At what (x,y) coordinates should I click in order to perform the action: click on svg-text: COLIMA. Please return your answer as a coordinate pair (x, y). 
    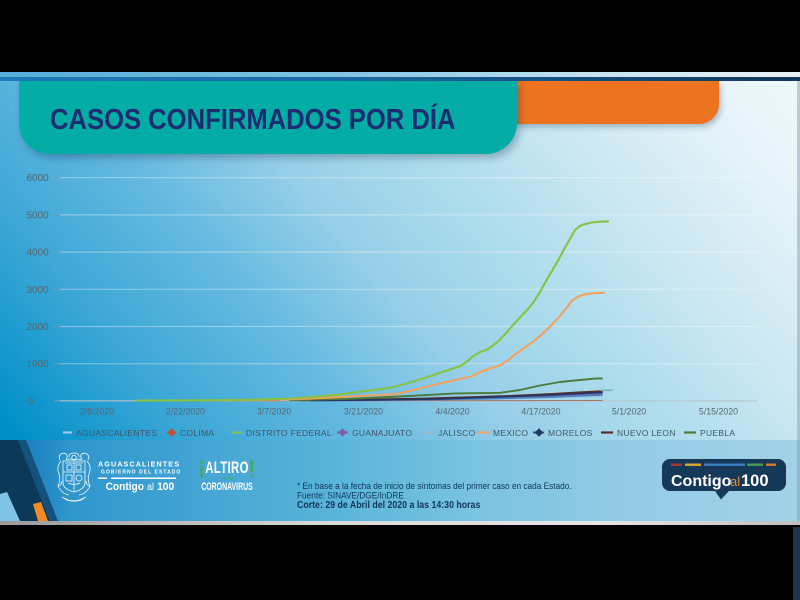
    Looking at the image, I should click on (197, 433).